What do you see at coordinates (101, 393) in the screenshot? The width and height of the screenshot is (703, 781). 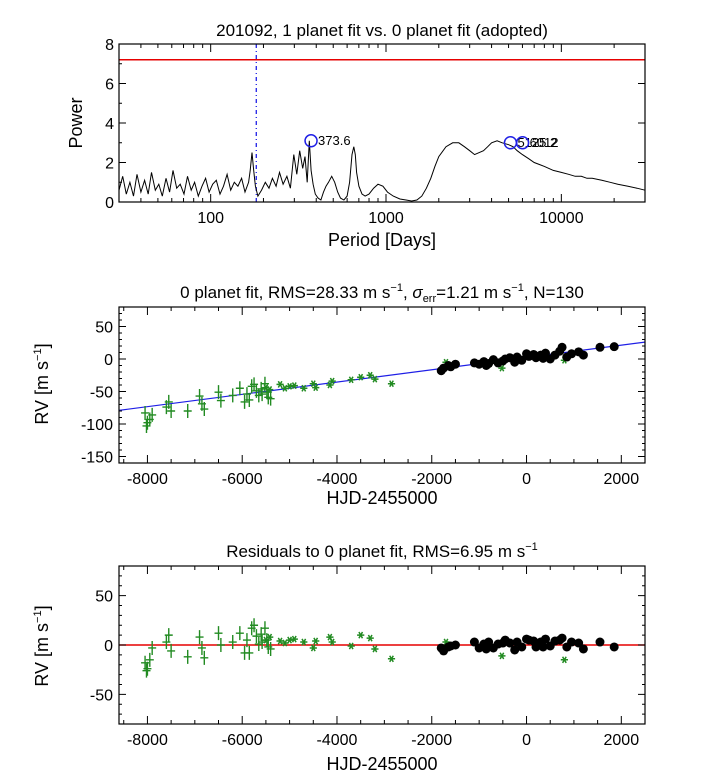 I see `y-tick-label: -50` at bounding box center [101, 393].